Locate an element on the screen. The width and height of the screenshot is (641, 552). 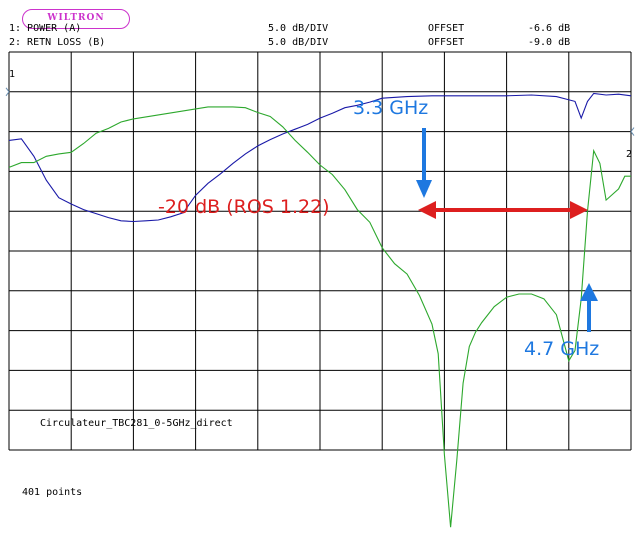
trace2-offset-label: OFFSET is located at coordinates (446, 42).